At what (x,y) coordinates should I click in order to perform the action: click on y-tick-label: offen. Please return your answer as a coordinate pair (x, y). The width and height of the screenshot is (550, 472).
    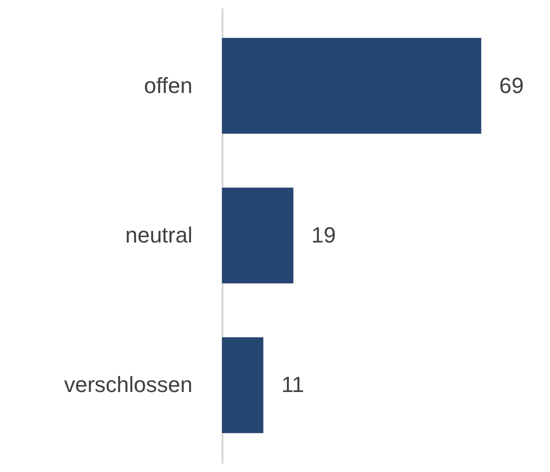
    Looking at the image, I should click on (168, 85).